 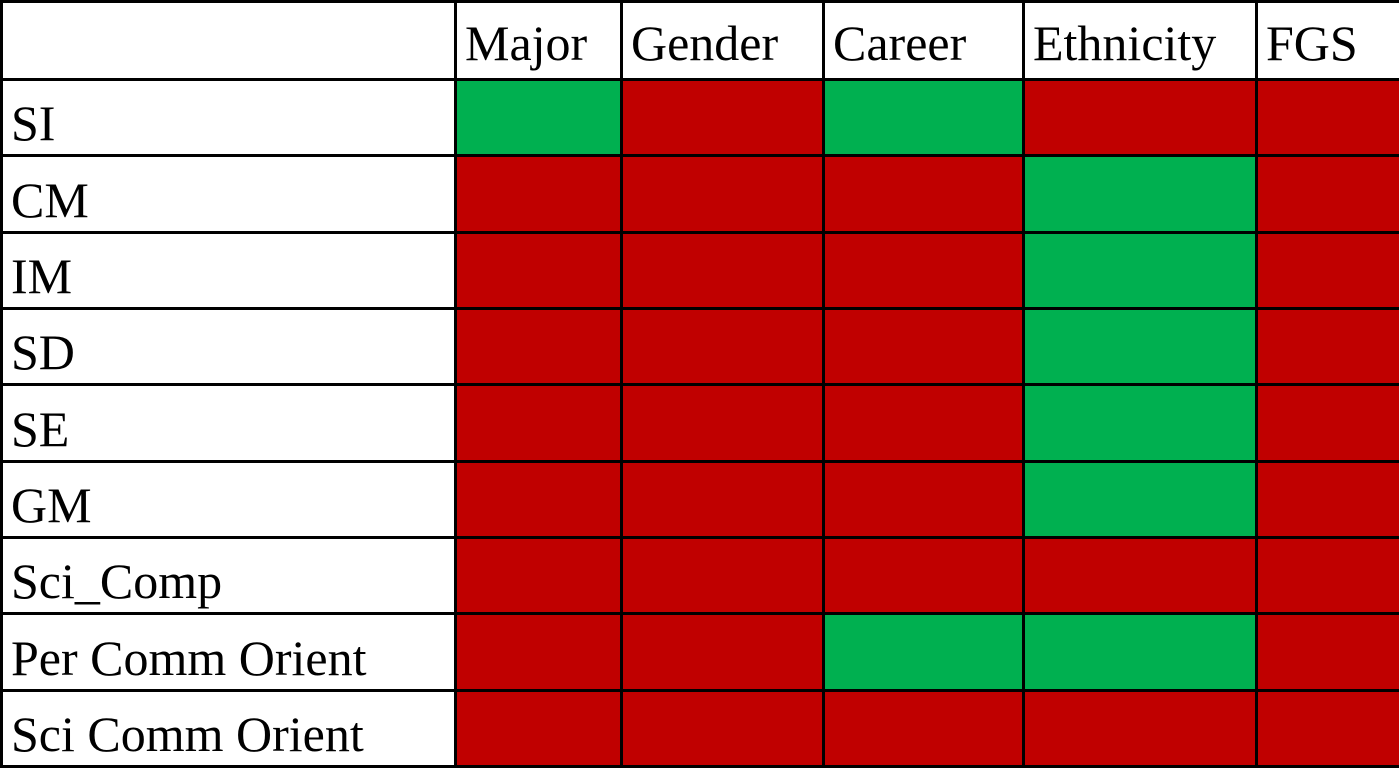 I want to click on column-header: FGS, so click(x=1327, y=40).